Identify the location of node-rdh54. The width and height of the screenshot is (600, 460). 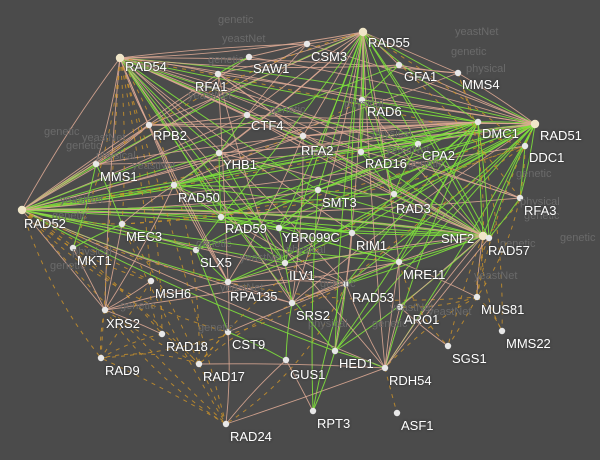
(385, 368).